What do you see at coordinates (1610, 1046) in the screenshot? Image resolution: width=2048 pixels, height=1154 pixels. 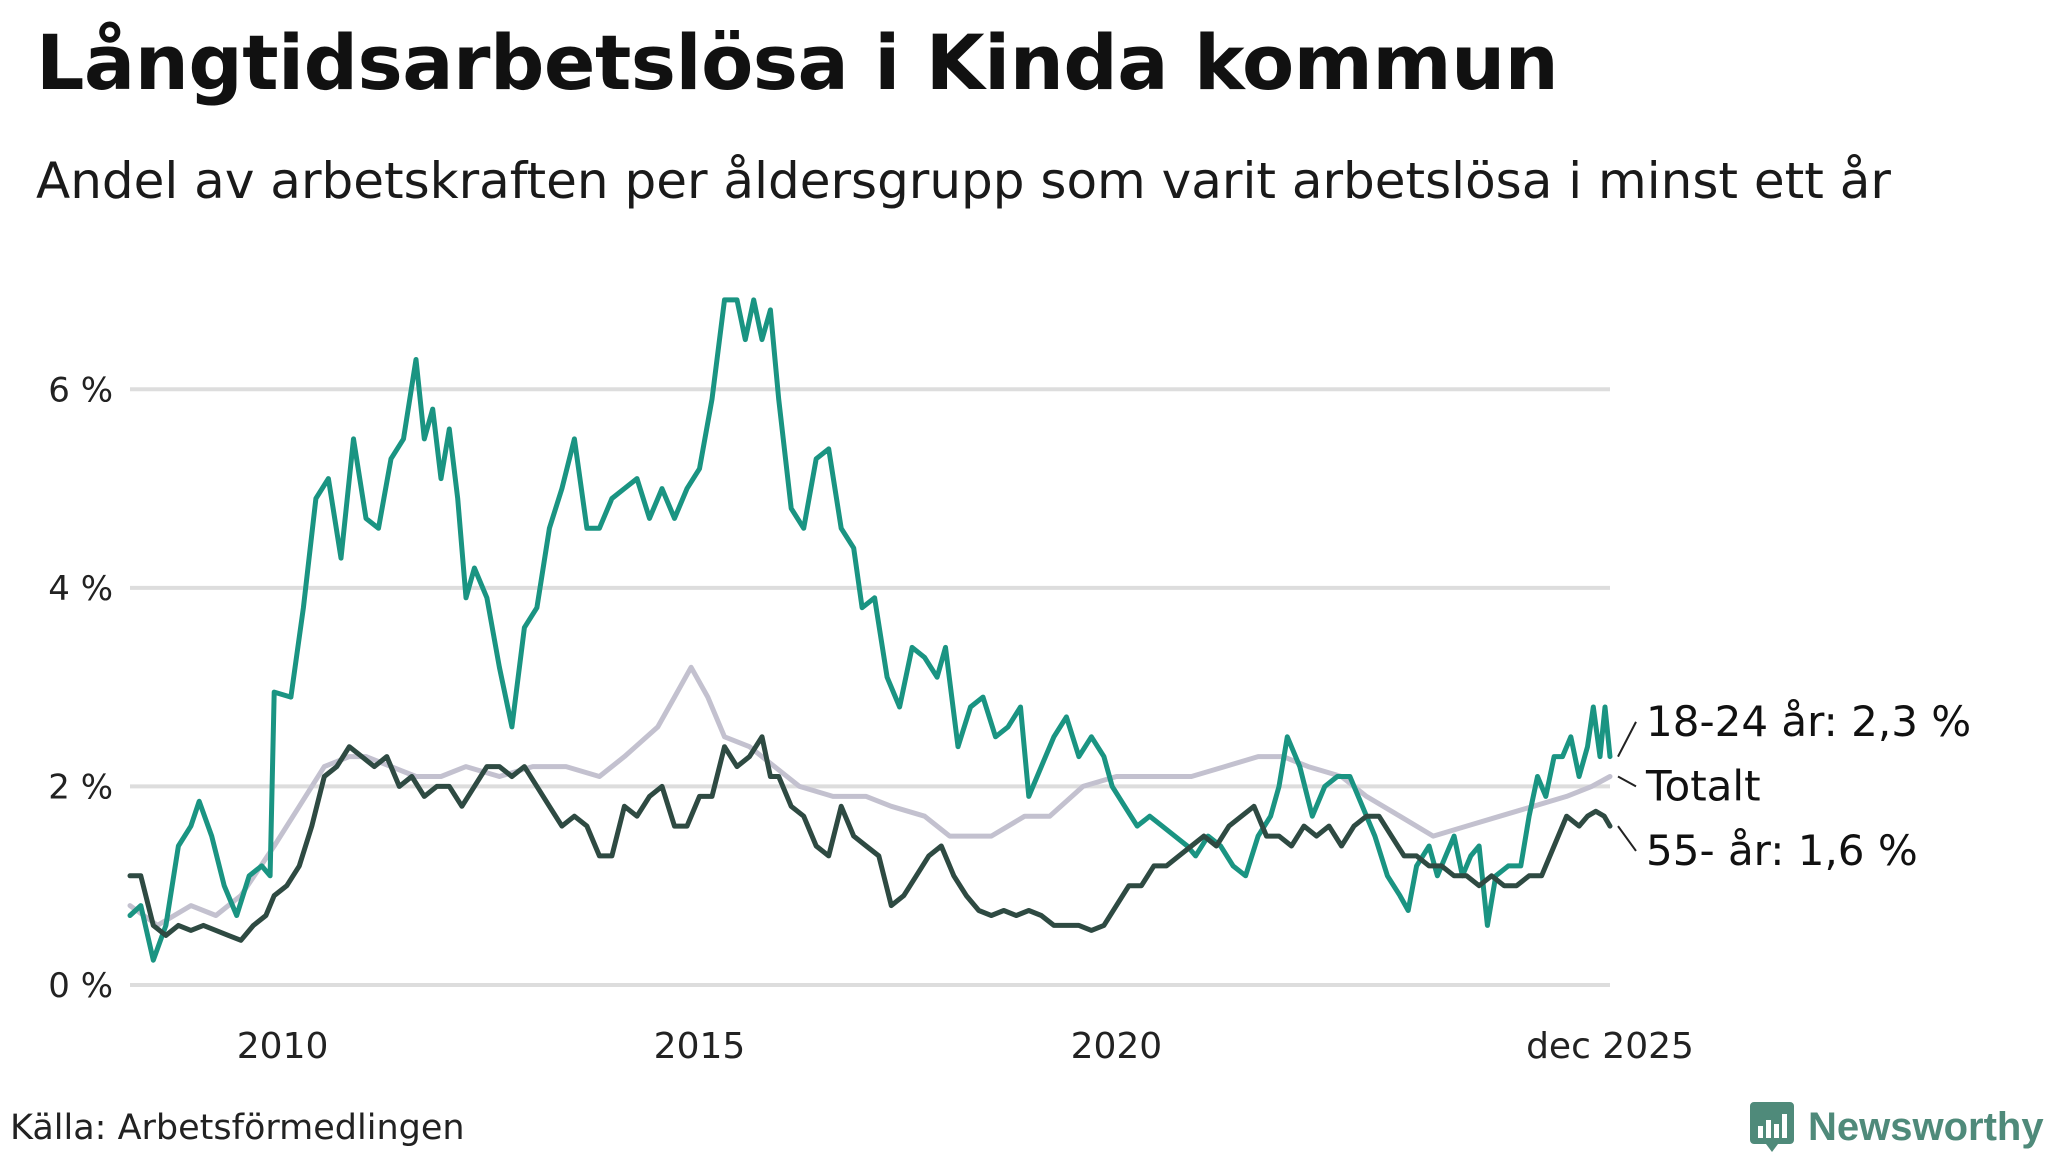 I see `x-tick-label: dec 2025` at bounding box center [1610, 1046].